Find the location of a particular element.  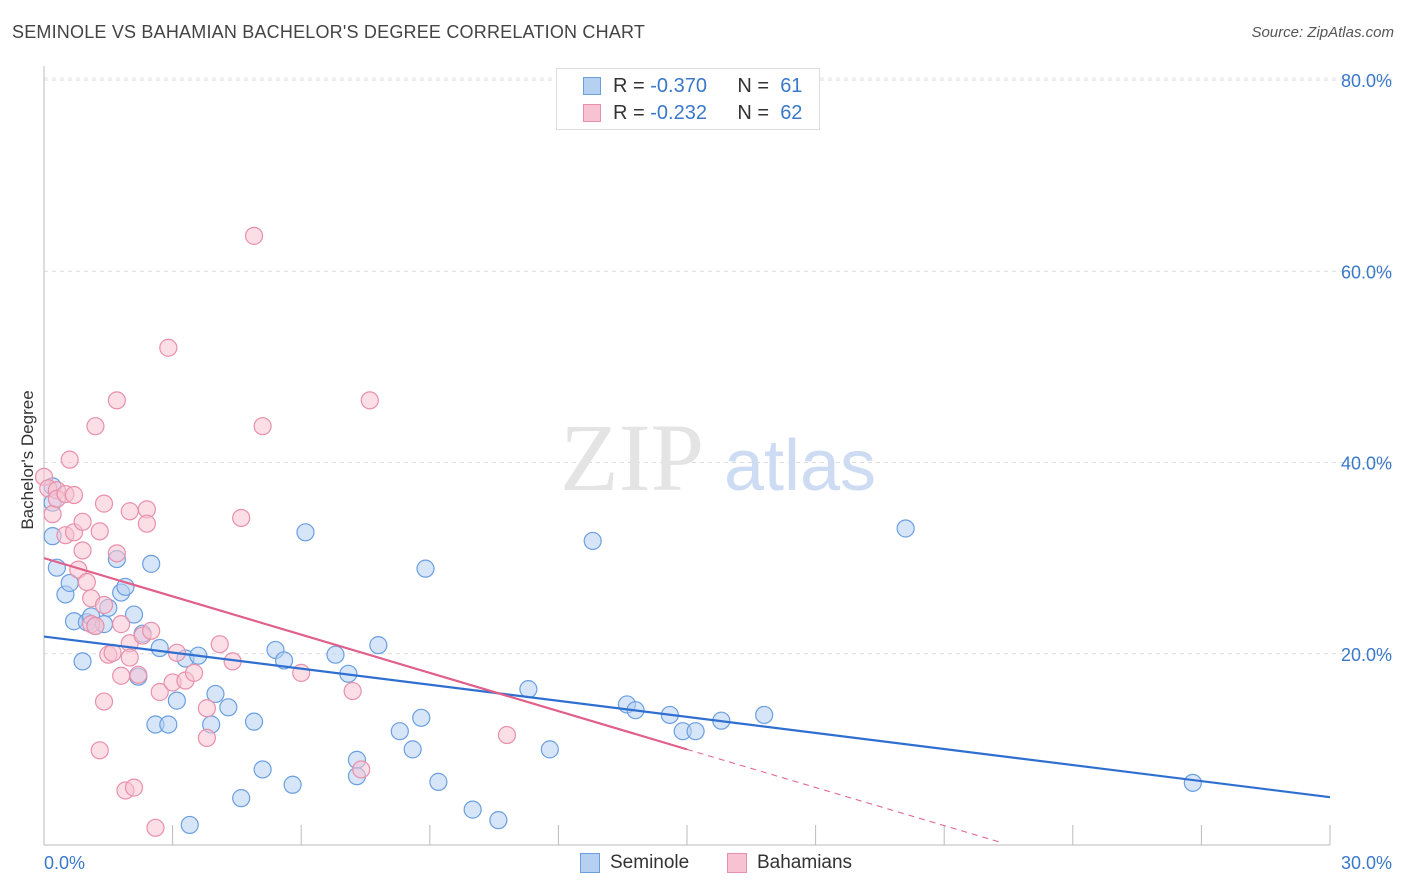

y-axis-label: Bachelor's Degree is located at coordinates (27, 459).